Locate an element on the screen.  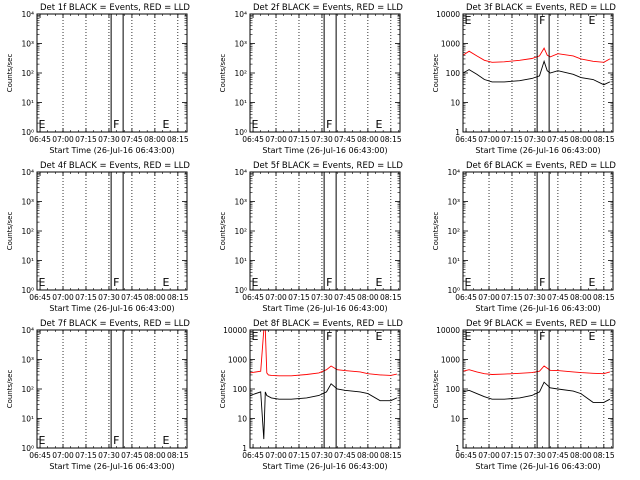
panel-title: Det 1f BLACK = Events, RED = LLD is located at coordinates (115, 8).